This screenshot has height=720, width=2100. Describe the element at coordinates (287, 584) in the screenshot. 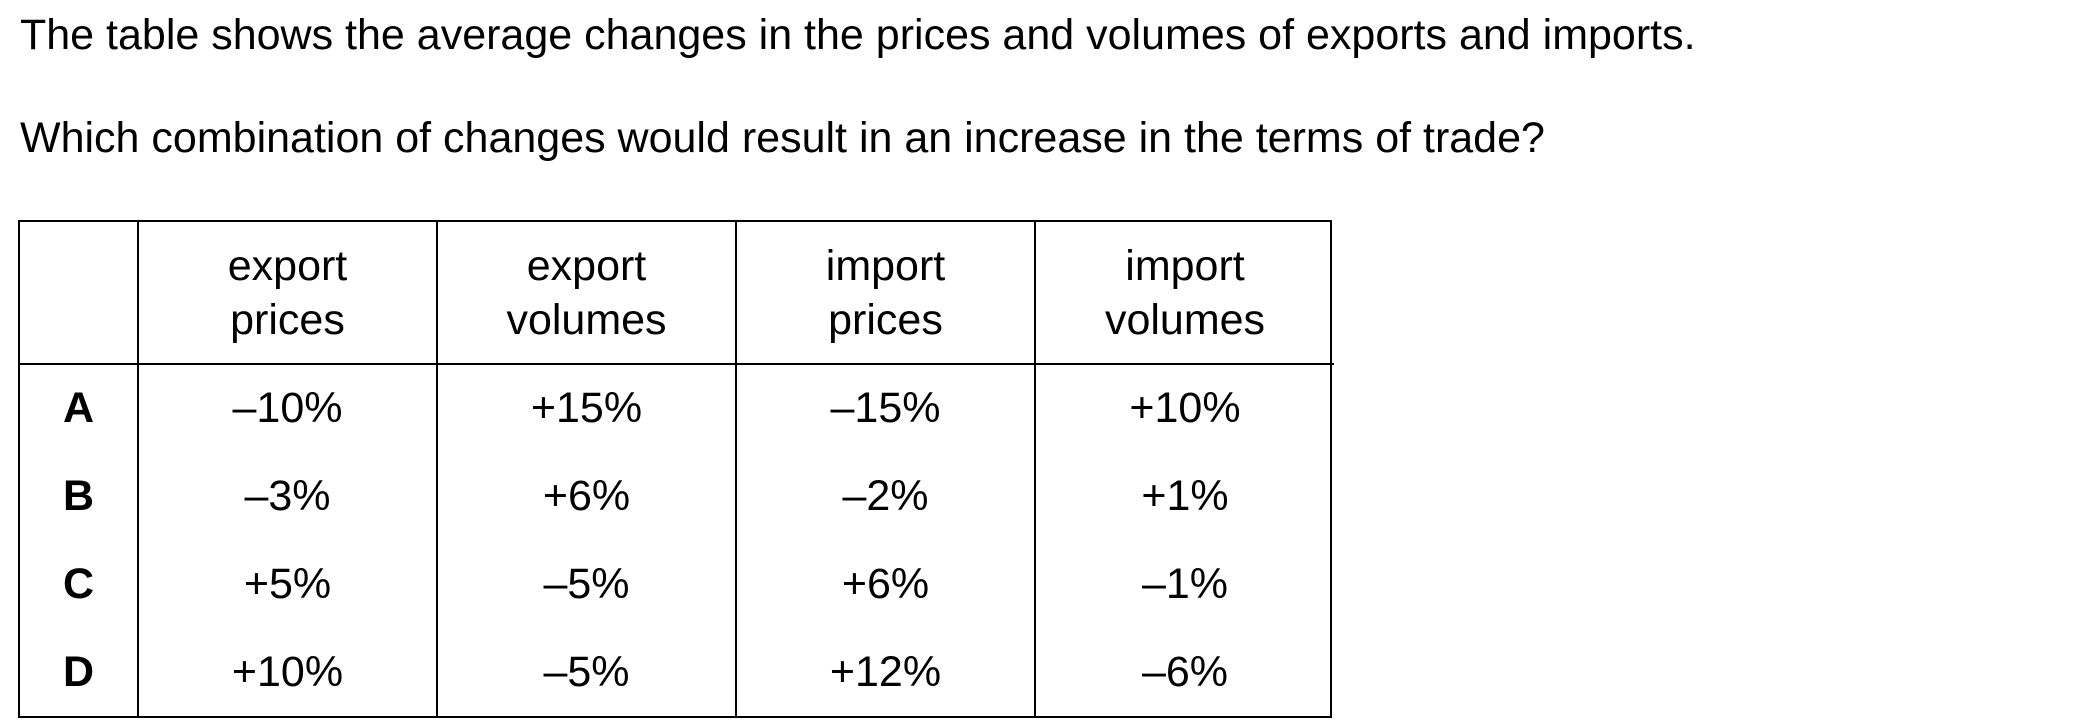

I see `table-cell: +5%` at that location.